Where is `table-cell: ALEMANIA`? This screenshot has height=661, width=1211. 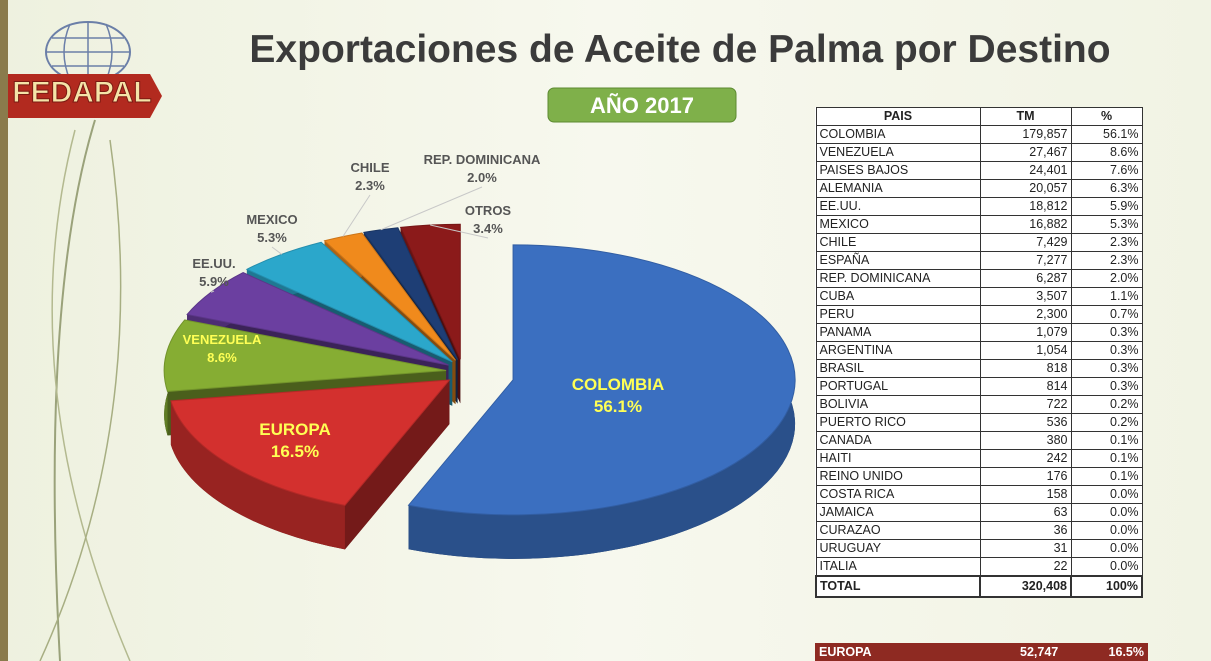
table-cell: ALEMANIA is located at coordinates (898, 188).